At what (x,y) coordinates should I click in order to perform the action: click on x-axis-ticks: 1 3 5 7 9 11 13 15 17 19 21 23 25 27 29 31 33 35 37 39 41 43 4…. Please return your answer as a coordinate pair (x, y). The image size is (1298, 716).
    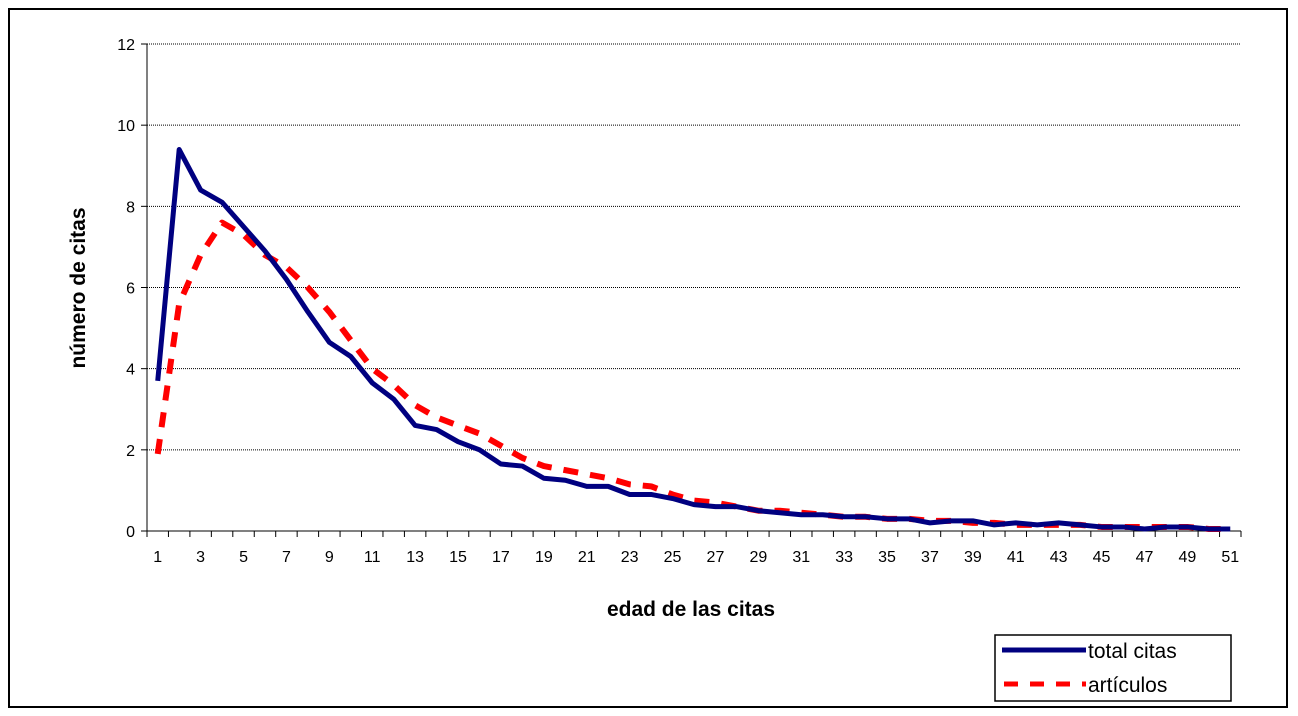
    Looking at the image, I should click on (694, 548).